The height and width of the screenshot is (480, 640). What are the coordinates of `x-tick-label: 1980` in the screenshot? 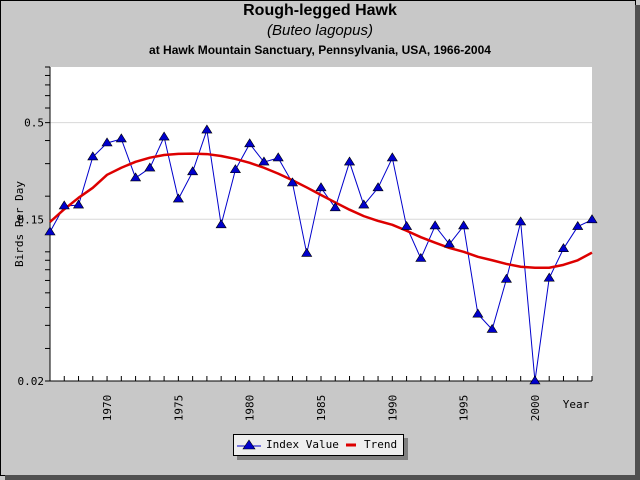 It's located at (250, 408).